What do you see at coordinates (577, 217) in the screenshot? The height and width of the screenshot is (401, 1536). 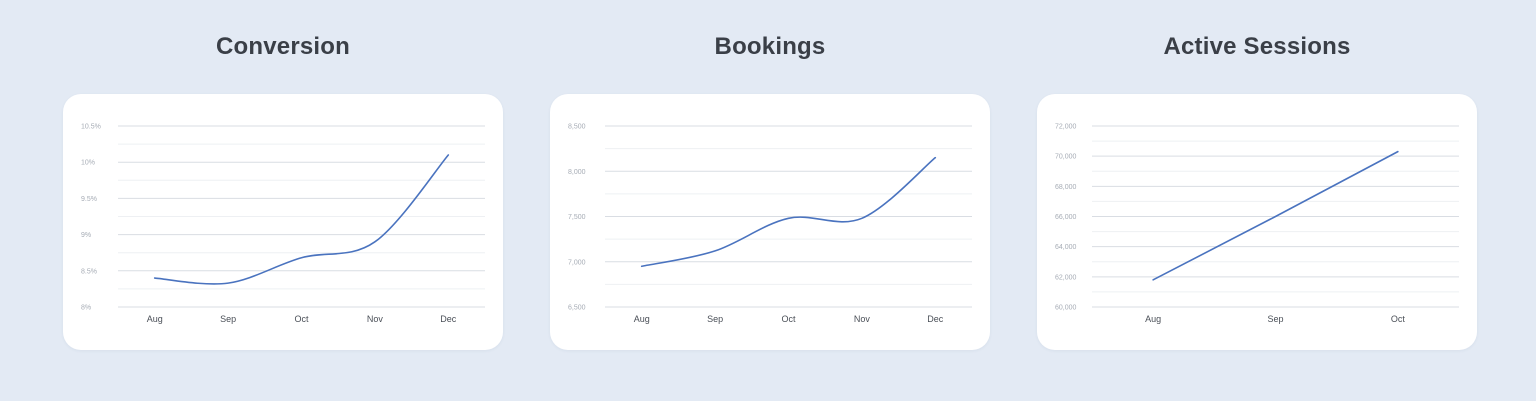 I see `y-tick-label: 7,500` at bounding box center [577, 217].